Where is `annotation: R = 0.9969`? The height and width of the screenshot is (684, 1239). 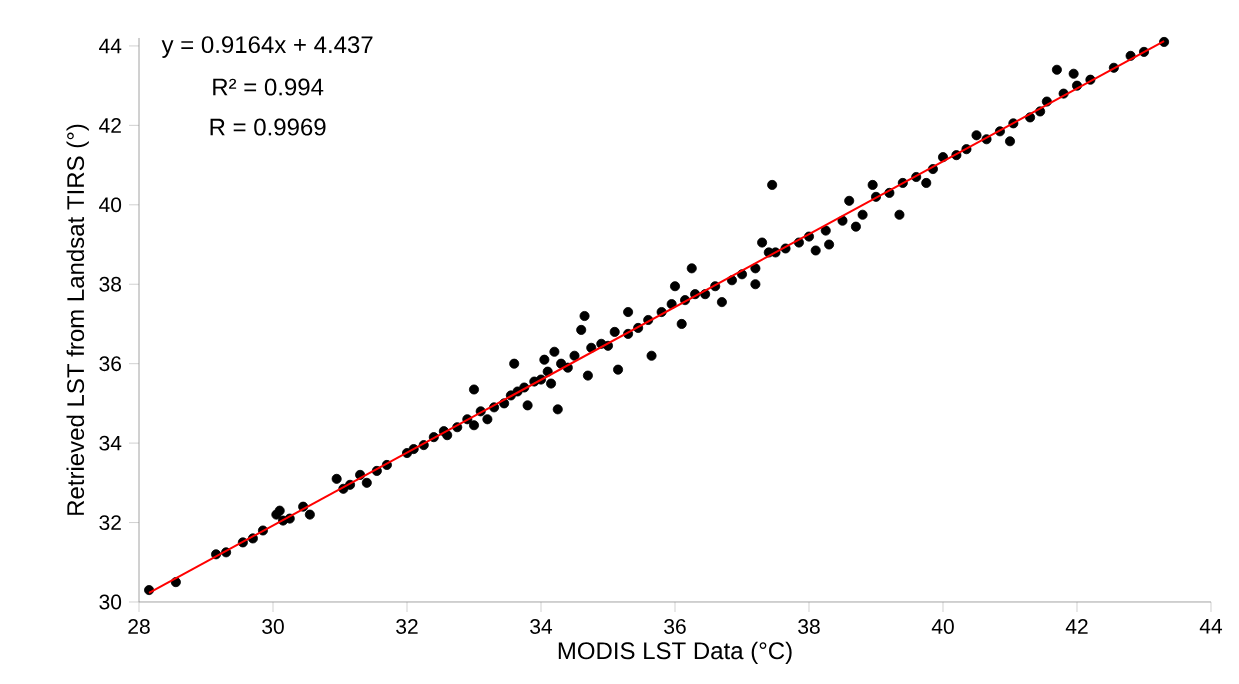
annotation: R = 0.9969 is located at coordinates (268, 127).